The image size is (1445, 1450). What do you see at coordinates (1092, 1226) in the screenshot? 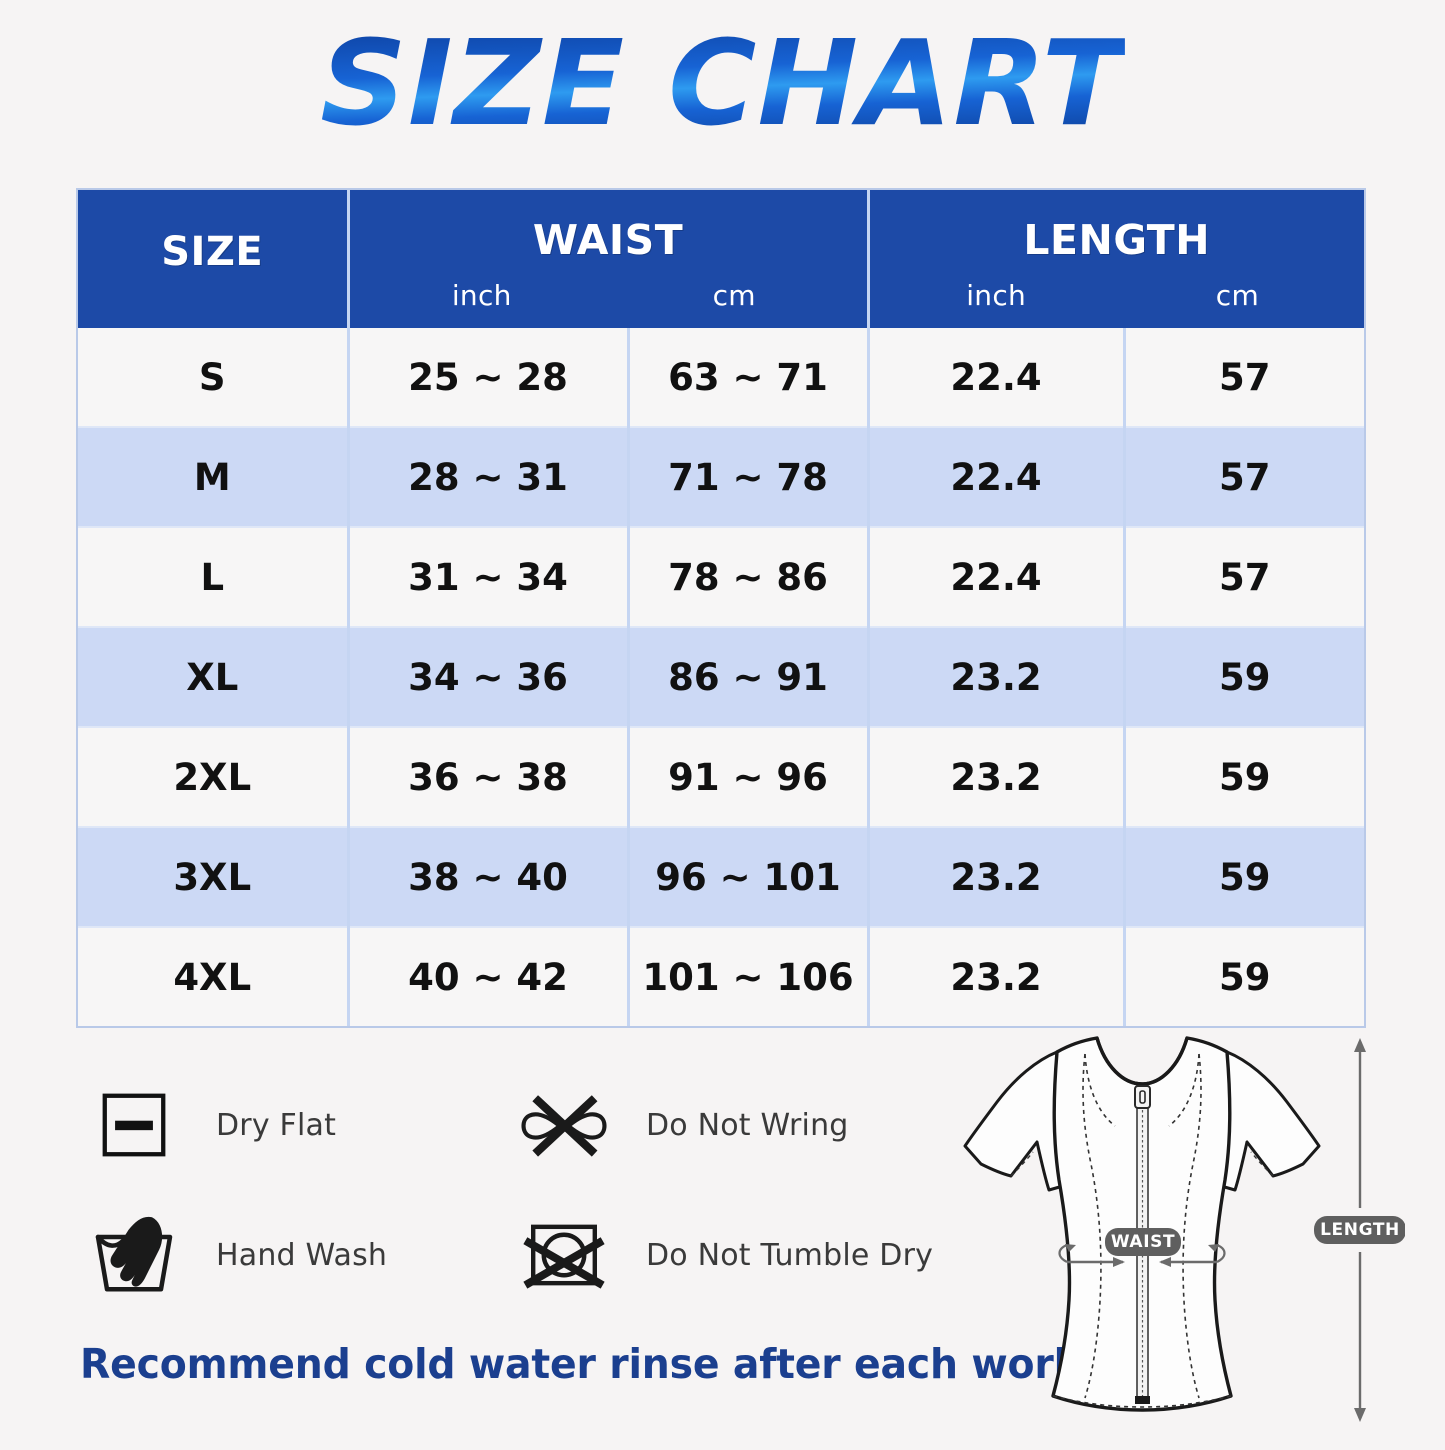
I see `seam-left` at bounding box center [1092, 1226].